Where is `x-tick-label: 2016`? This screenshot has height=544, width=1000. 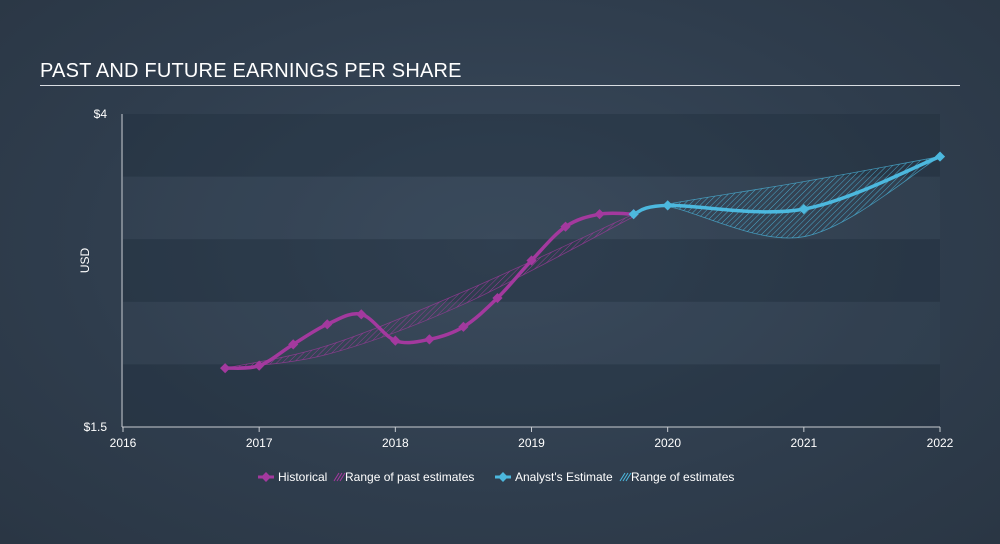
x-tick-label: 2016 is located at coordinates (123, 443).